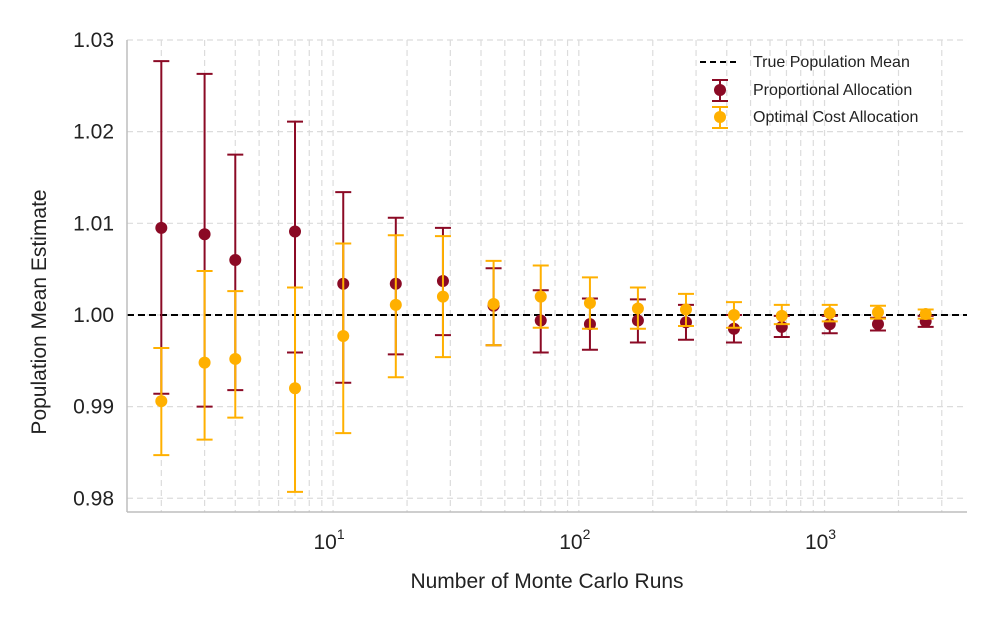 The image size is (996, 623). I want to click on legend-swatch-proportional, so click(720, 90).